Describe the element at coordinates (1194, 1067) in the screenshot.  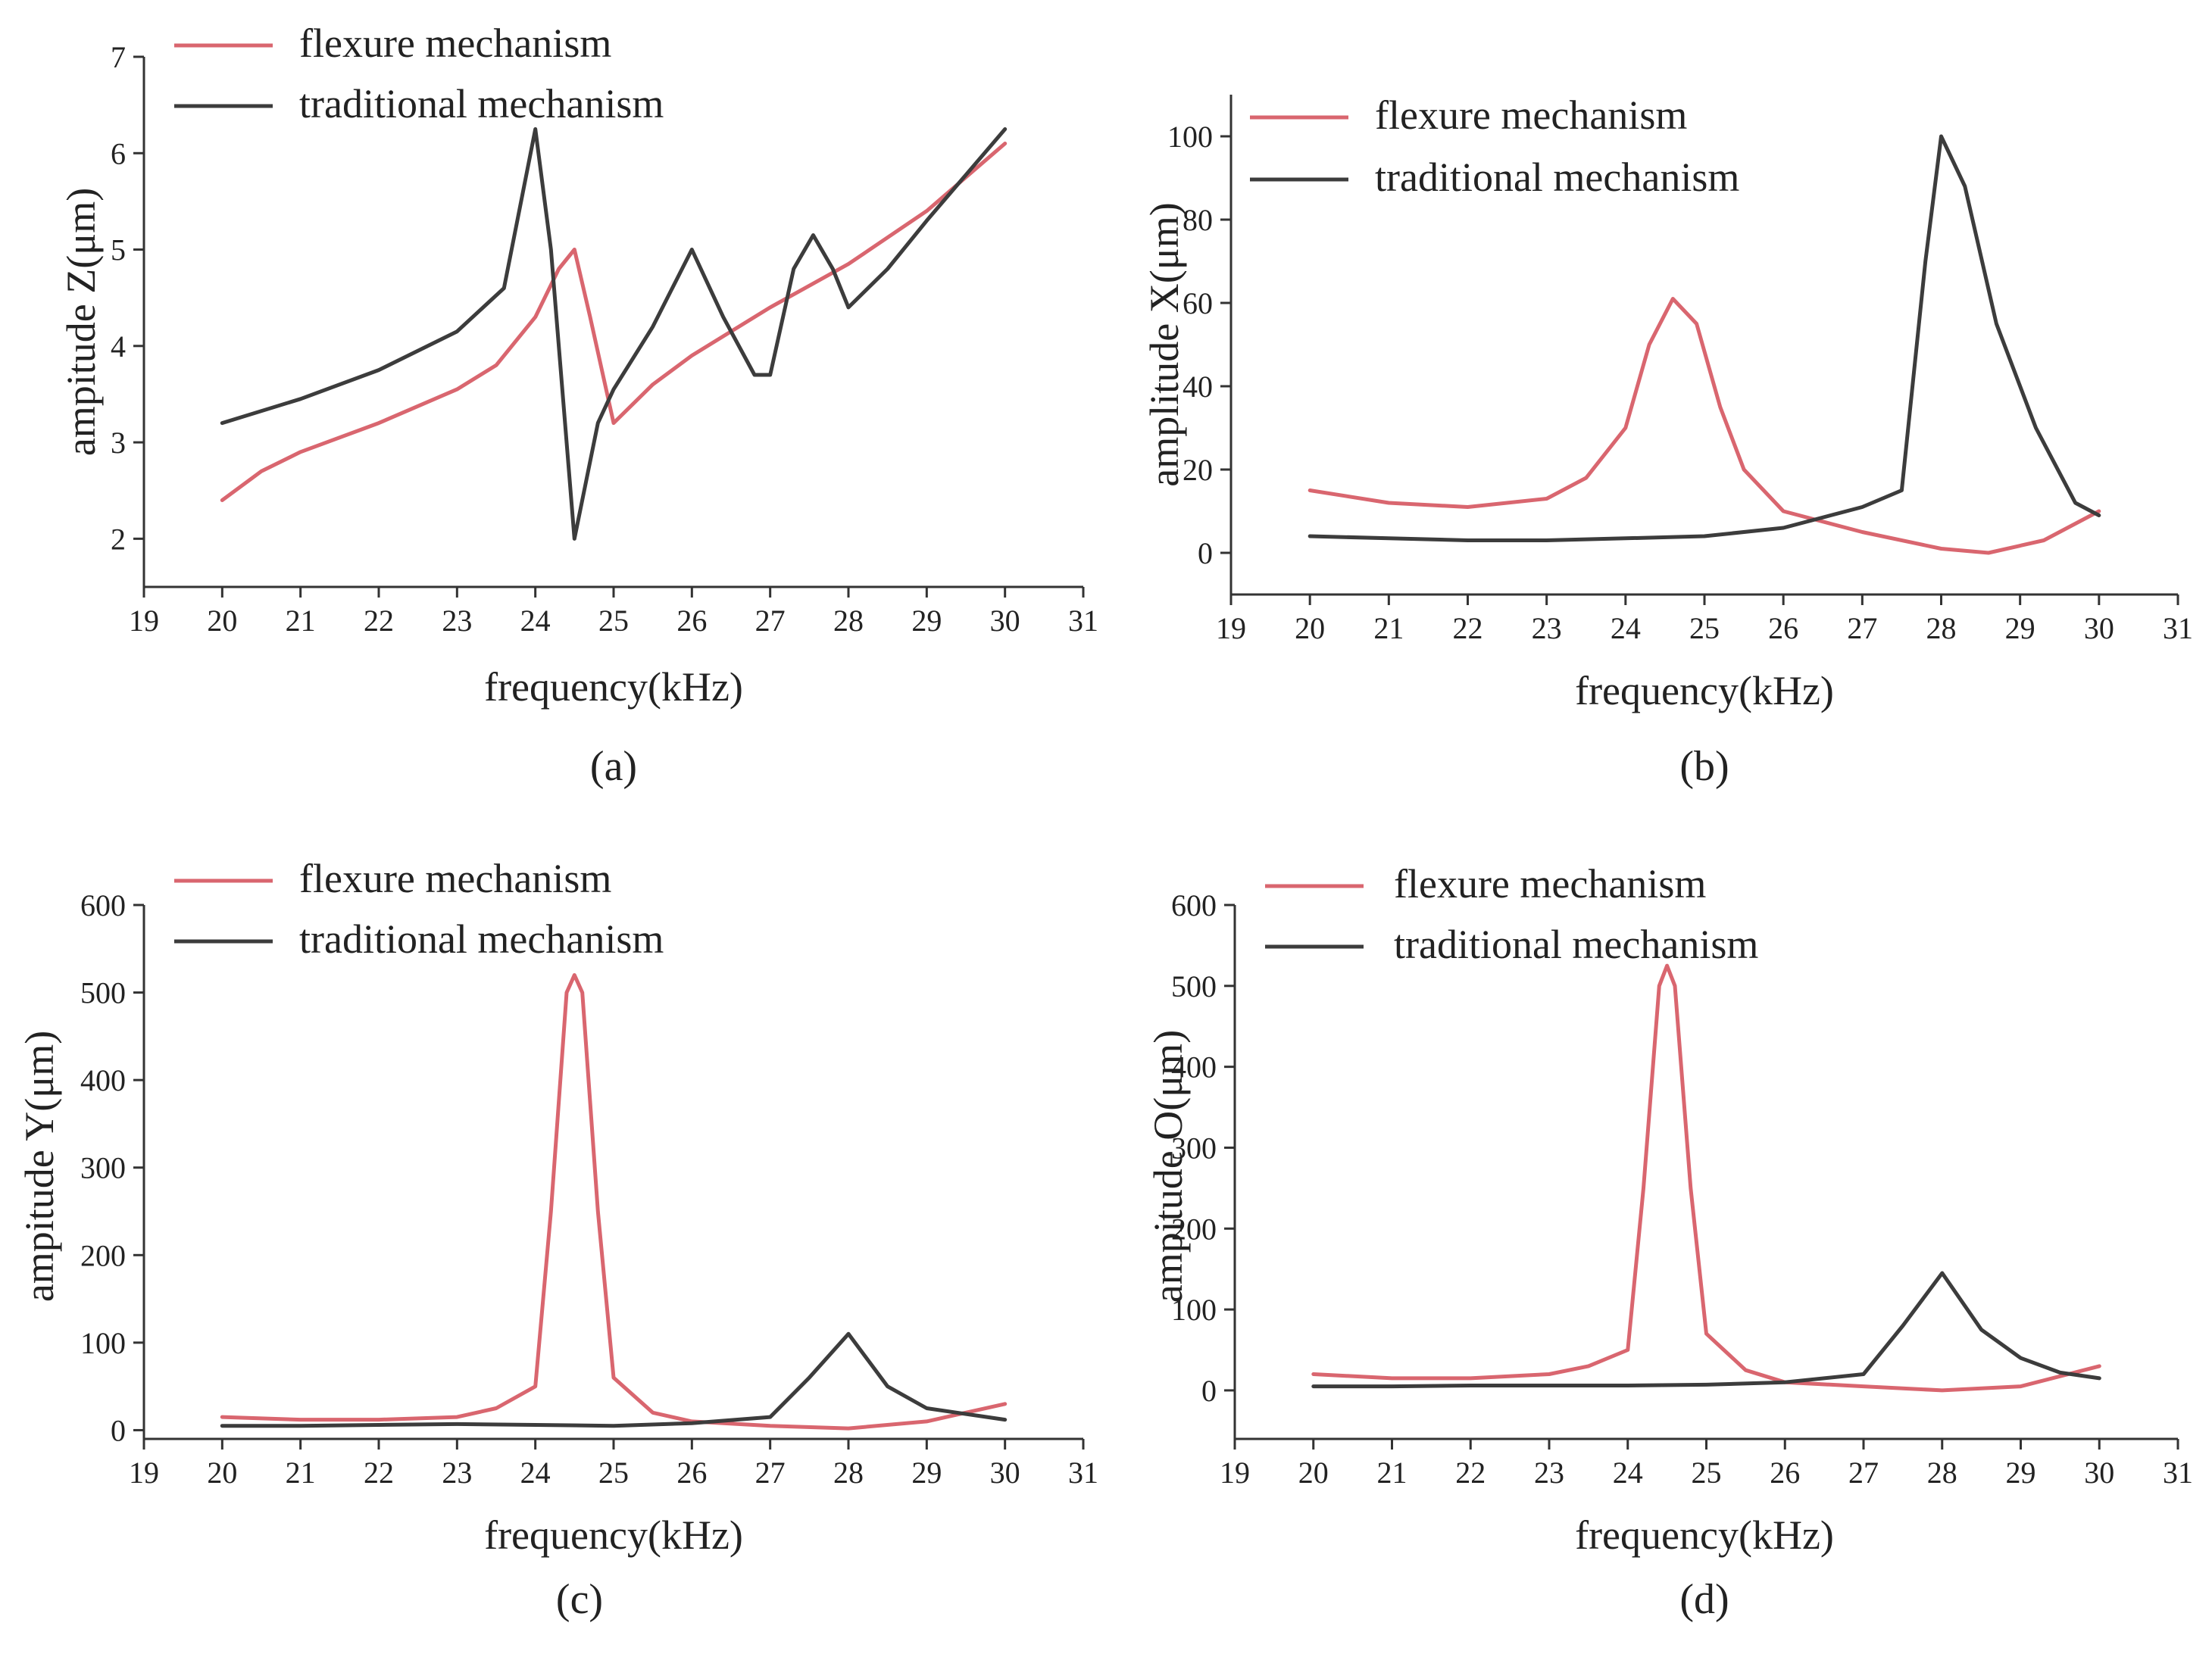
I see `y-tick-label: 400` at that location.